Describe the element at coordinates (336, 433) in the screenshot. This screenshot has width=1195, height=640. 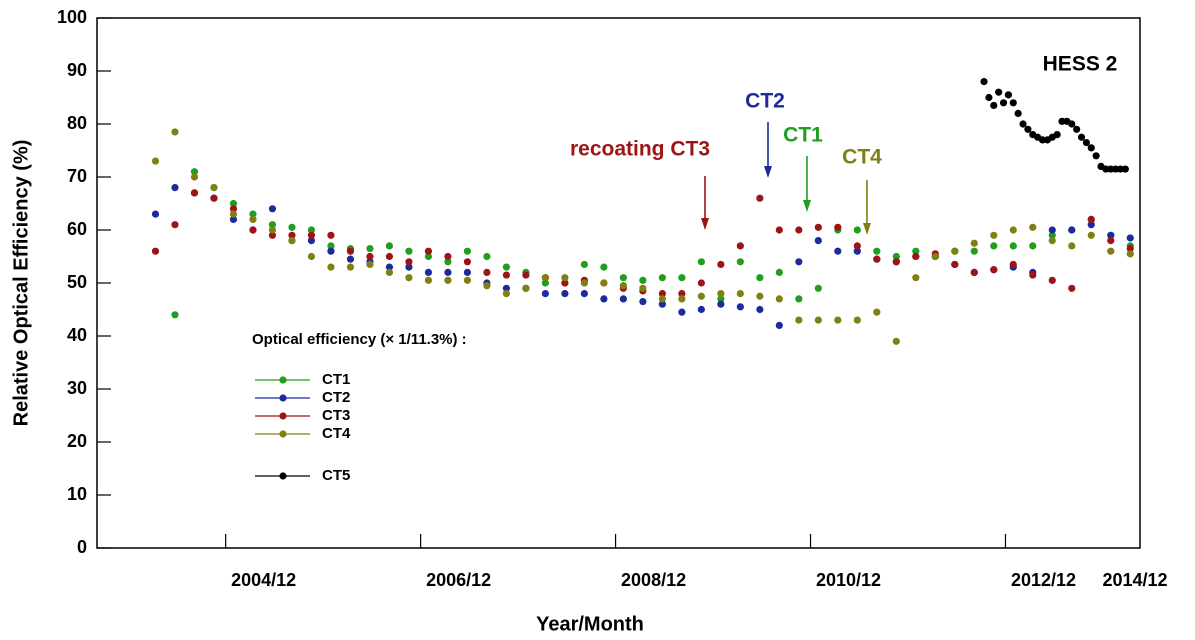
I see `legend-label: CT4` at that location.